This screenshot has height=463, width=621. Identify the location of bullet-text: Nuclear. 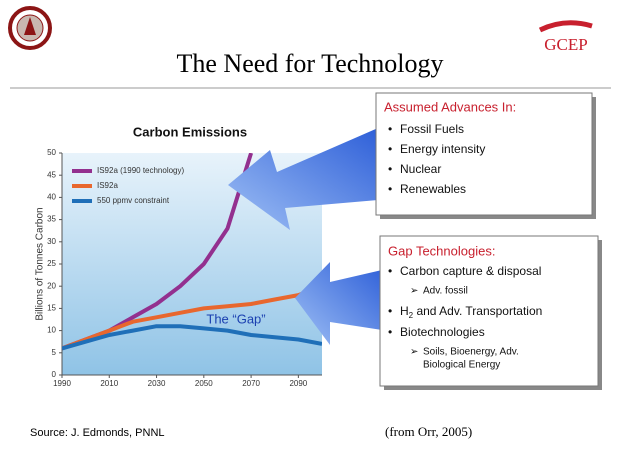
(420, 169).